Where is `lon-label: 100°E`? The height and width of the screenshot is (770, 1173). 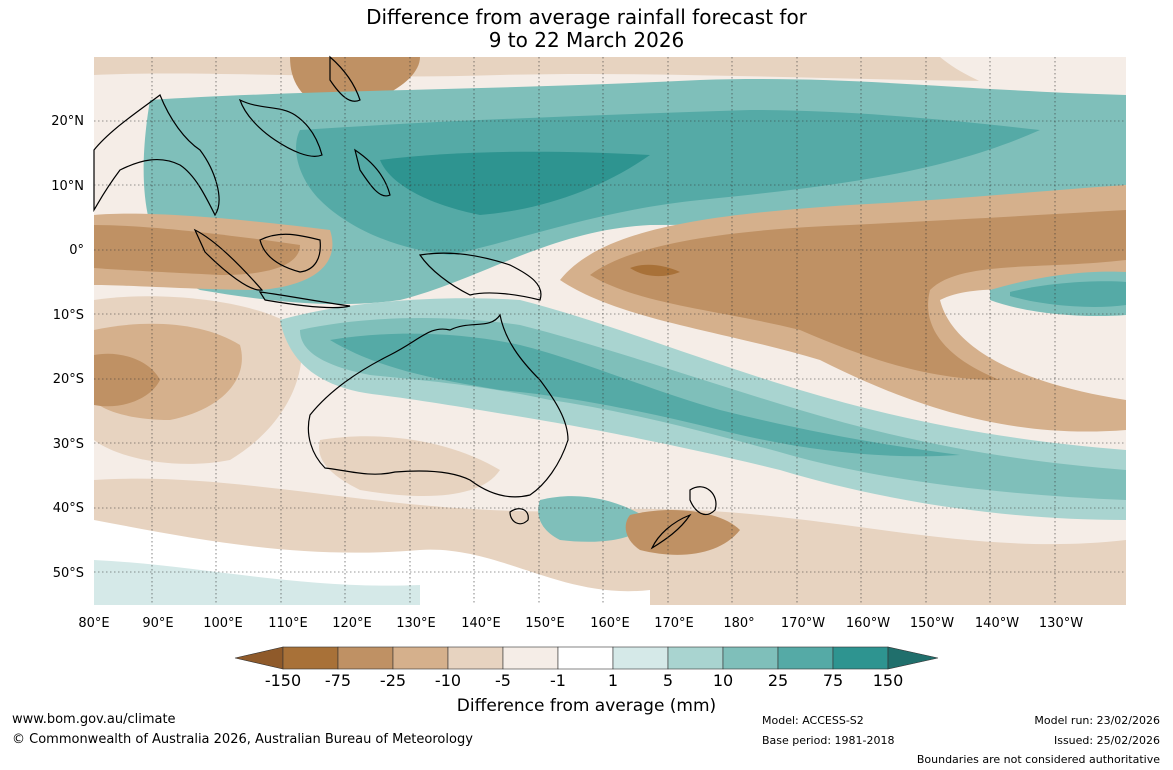 lon-label: 100°E is located at coordinates (223, 623).